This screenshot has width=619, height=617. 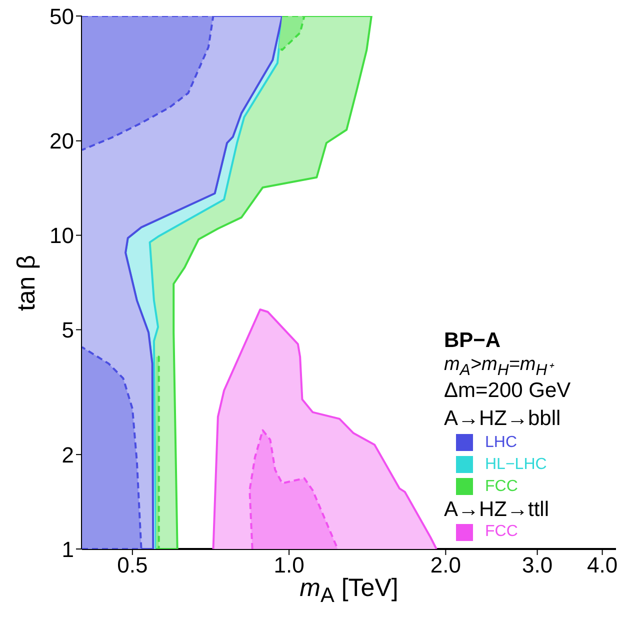 I want to click on annotation: m$_{A}$>m$_{H}$=m$_{H⁺}$, so click(x=500, y=366).